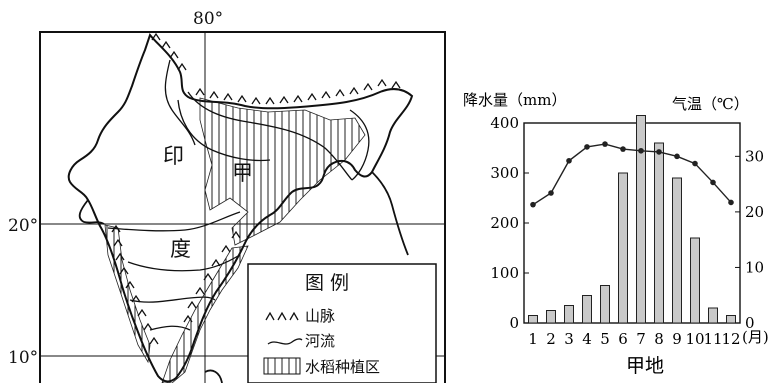 The width and height of the screenshot is (784, 383). What do you see at coordinates (605, 339) in the screenshot?
I see `x-tick-label-5: 5` at bounding box center [605, 339].